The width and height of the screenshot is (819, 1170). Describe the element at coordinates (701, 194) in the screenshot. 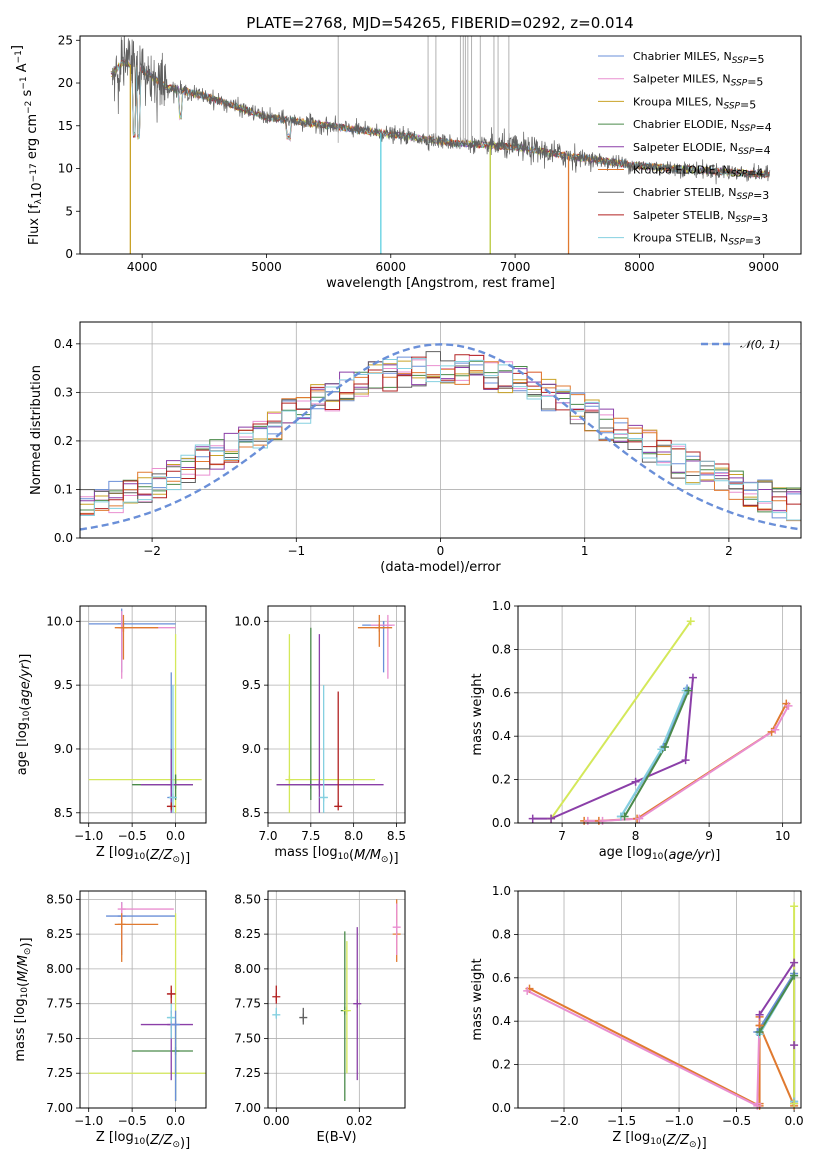

I see `legend-label: Chabrier STELIB, NSSP=3` at that location.